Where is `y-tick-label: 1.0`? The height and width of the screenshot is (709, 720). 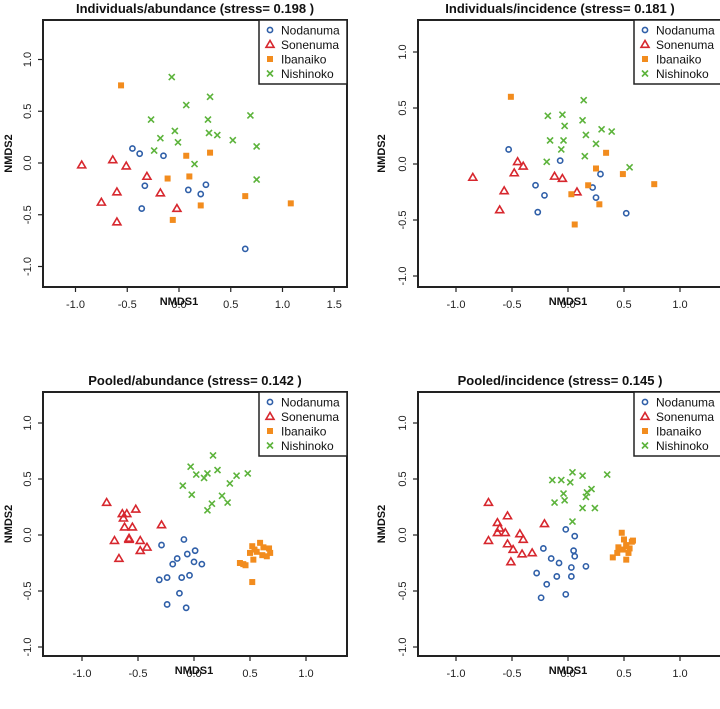
y-tick-label: 1.0 is located at coordinates (28, 422).